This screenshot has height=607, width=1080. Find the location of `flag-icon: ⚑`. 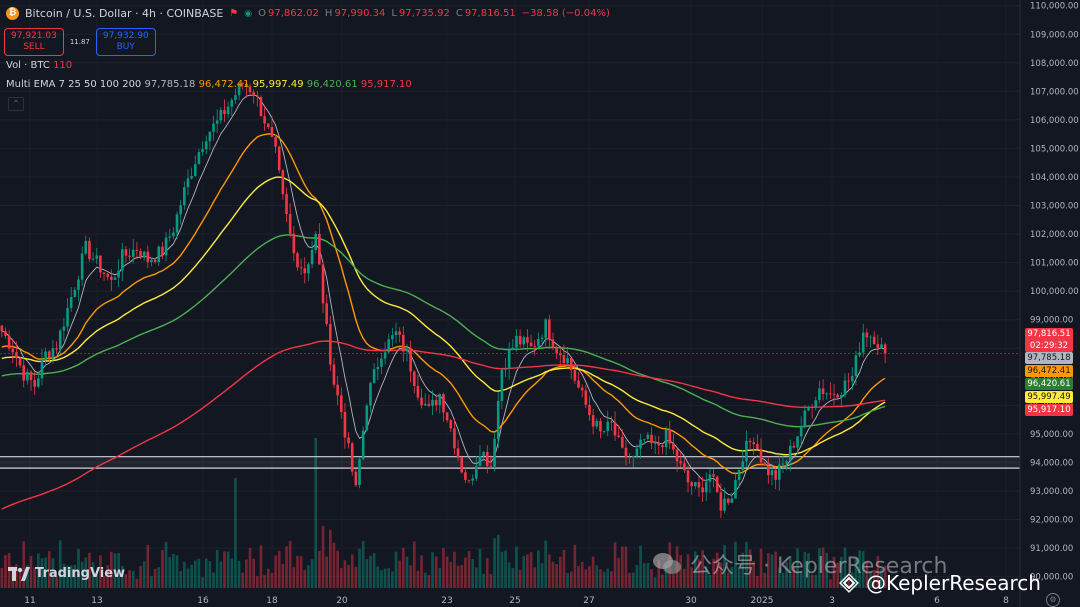

flag-icon: ⚑ is located at coordinates (234, 13).